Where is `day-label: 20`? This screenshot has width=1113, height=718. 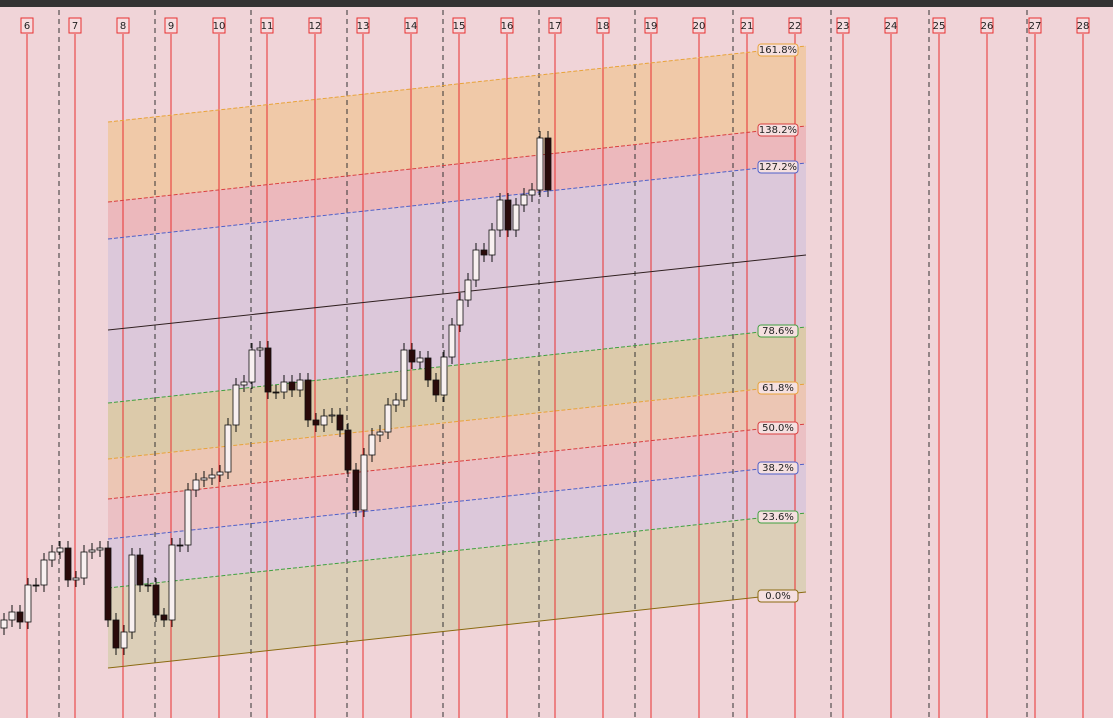
day-label: 20 is located at coordinates (699, 26).